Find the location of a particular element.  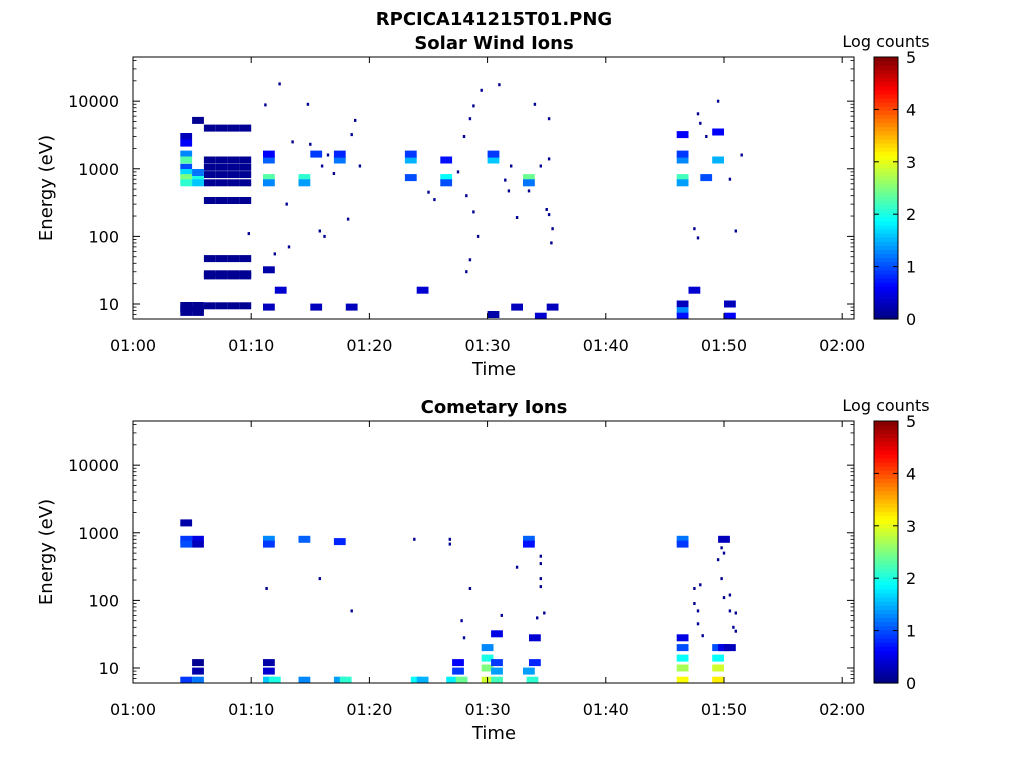

chart-title: Solar Wind Ions is located at coordinates (493, 43).